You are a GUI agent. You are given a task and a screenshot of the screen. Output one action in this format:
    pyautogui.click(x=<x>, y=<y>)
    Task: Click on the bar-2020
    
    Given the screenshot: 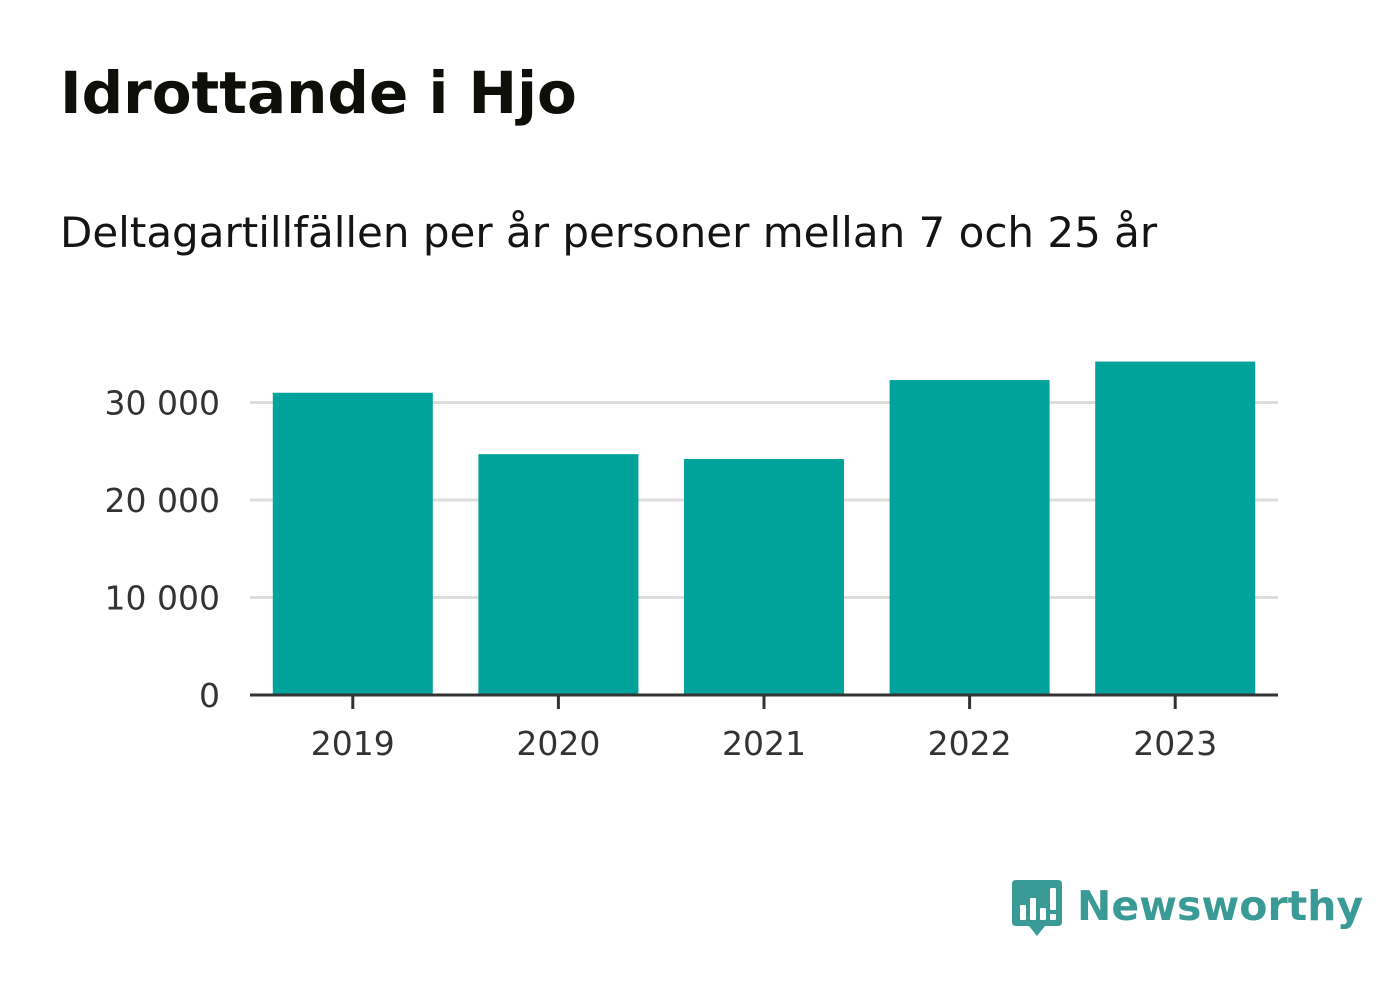 What is the action you would take?
    pyautogui.click(x=558, y=574)
    